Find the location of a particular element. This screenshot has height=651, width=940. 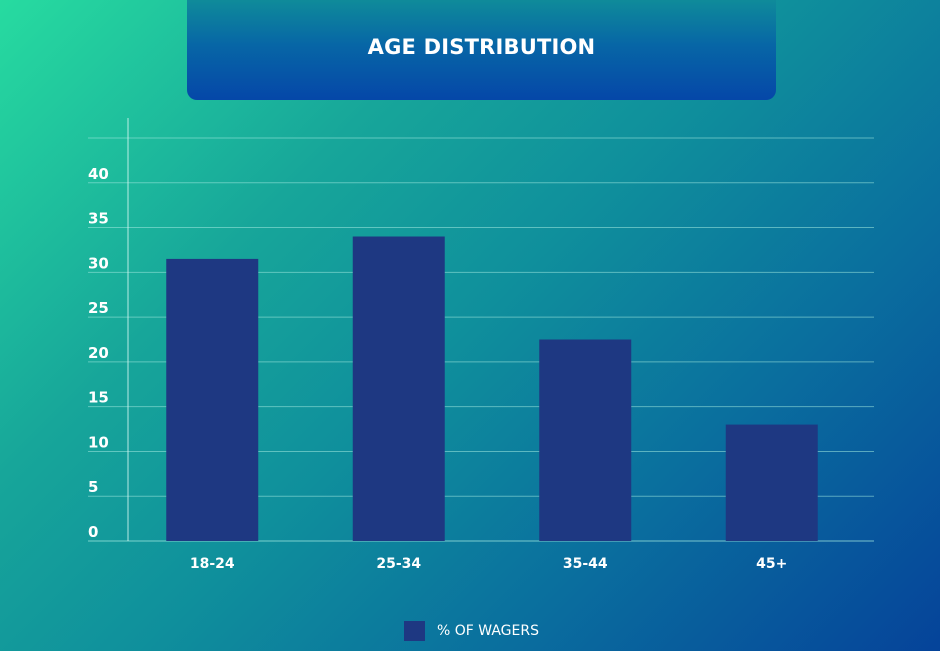

y-tick-label: 35 is located at coordinates (98, 219).